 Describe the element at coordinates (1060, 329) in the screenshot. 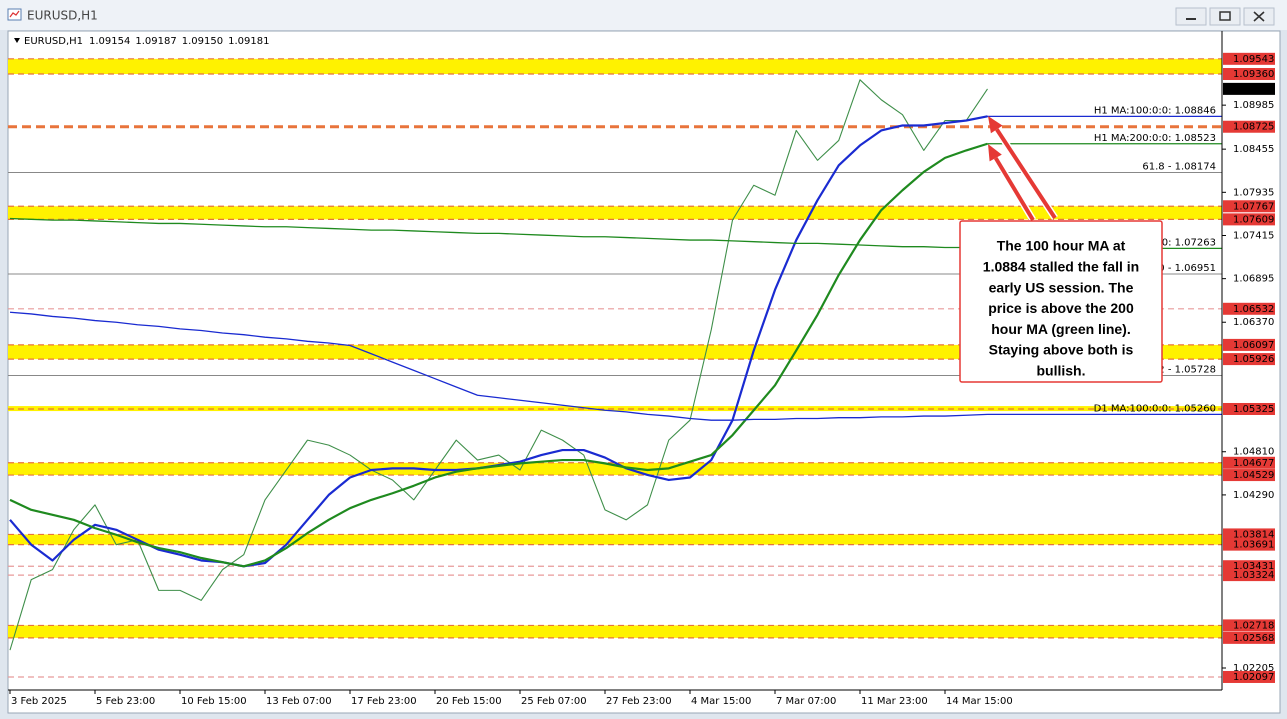

I see `annotation-text: hour MA (green line).` at that location.